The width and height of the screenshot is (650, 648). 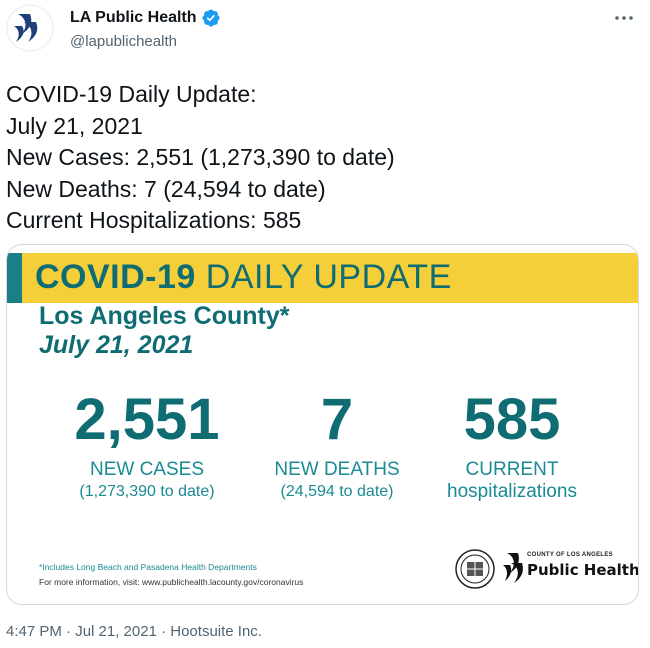 I want to click on stat-label: NEW DEATHS, so click(x=337, y=469).